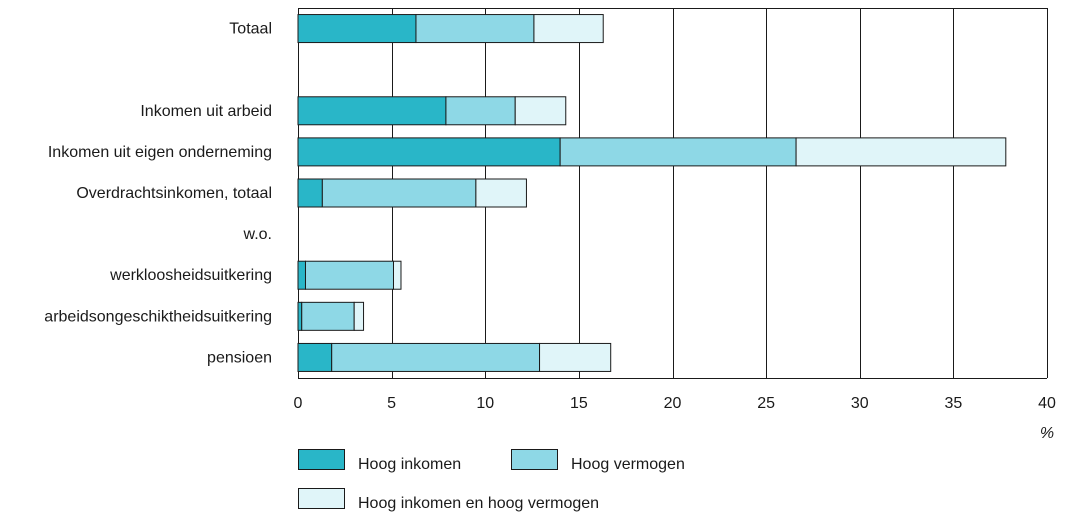 The width and height of the screenshot is (1066, 513). Describe the element at coordinates (391, 403) in the screenshot. I see `x-tick-label: 5` at that location.